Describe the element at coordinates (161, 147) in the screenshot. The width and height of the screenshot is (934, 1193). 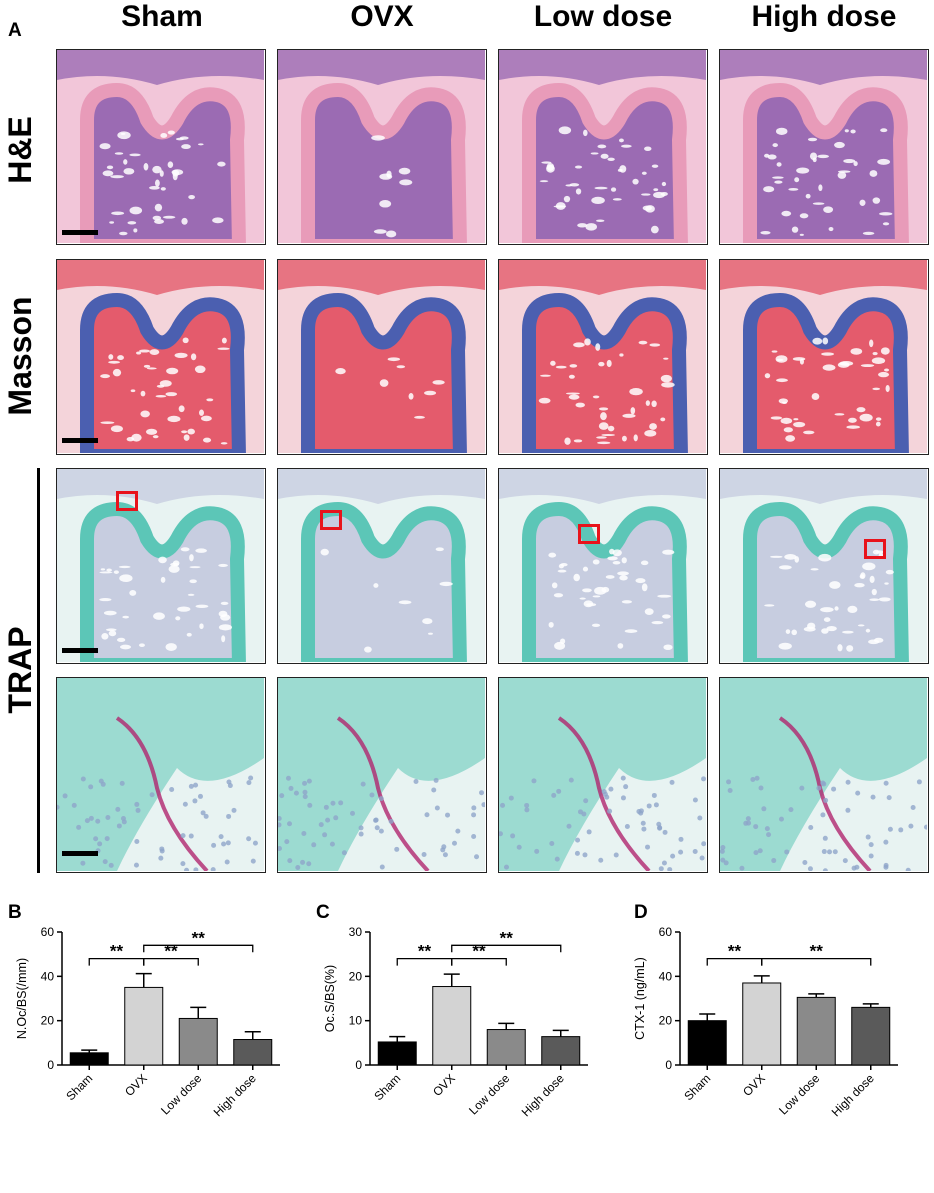
I see `micrograph-he-sham` at that location.